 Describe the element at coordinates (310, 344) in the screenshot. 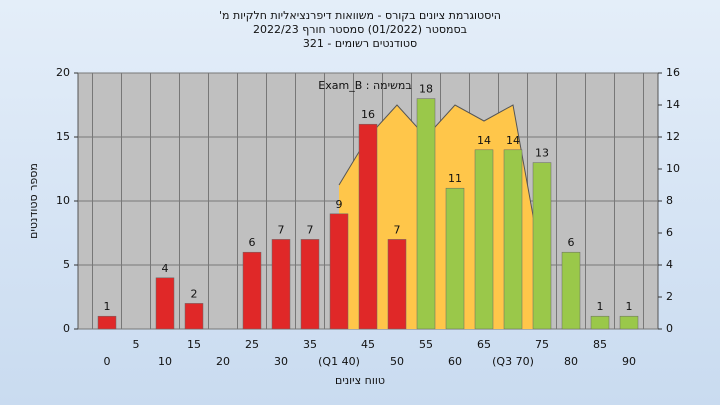

I see `x-tick-label: 35` at that location.